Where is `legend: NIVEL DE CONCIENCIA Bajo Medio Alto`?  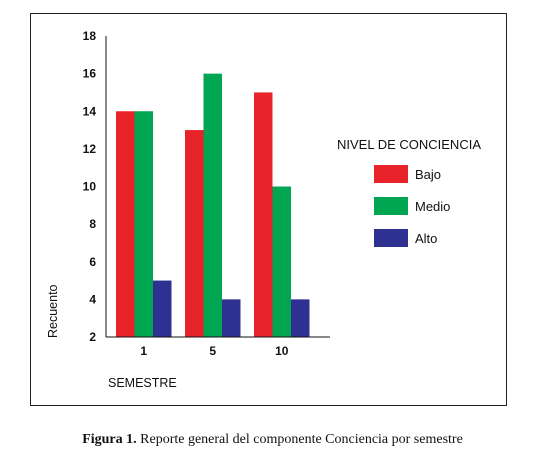
legend: NIVEL DE CONCIENCIA Bajo Medio Alto is located at coordinates (409, 192).